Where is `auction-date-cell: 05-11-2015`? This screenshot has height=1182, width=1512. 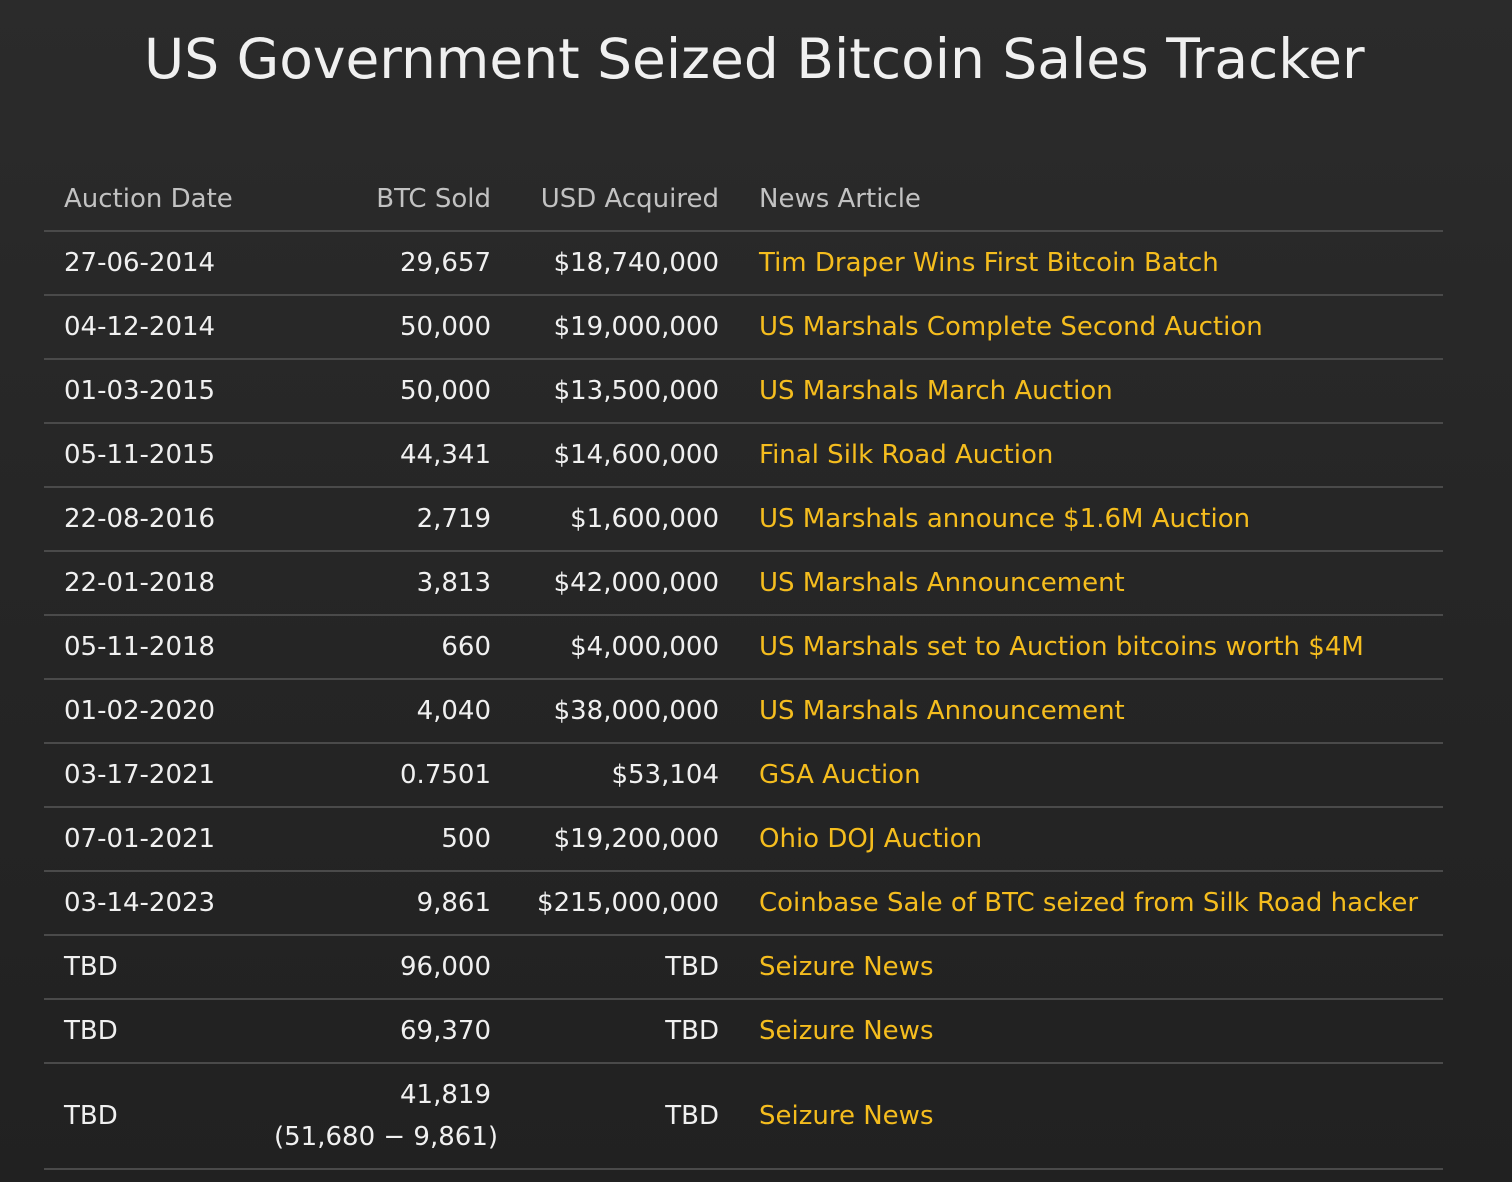 auction-date-cell: 05-11-2015 is located at coordinates (149, 455).